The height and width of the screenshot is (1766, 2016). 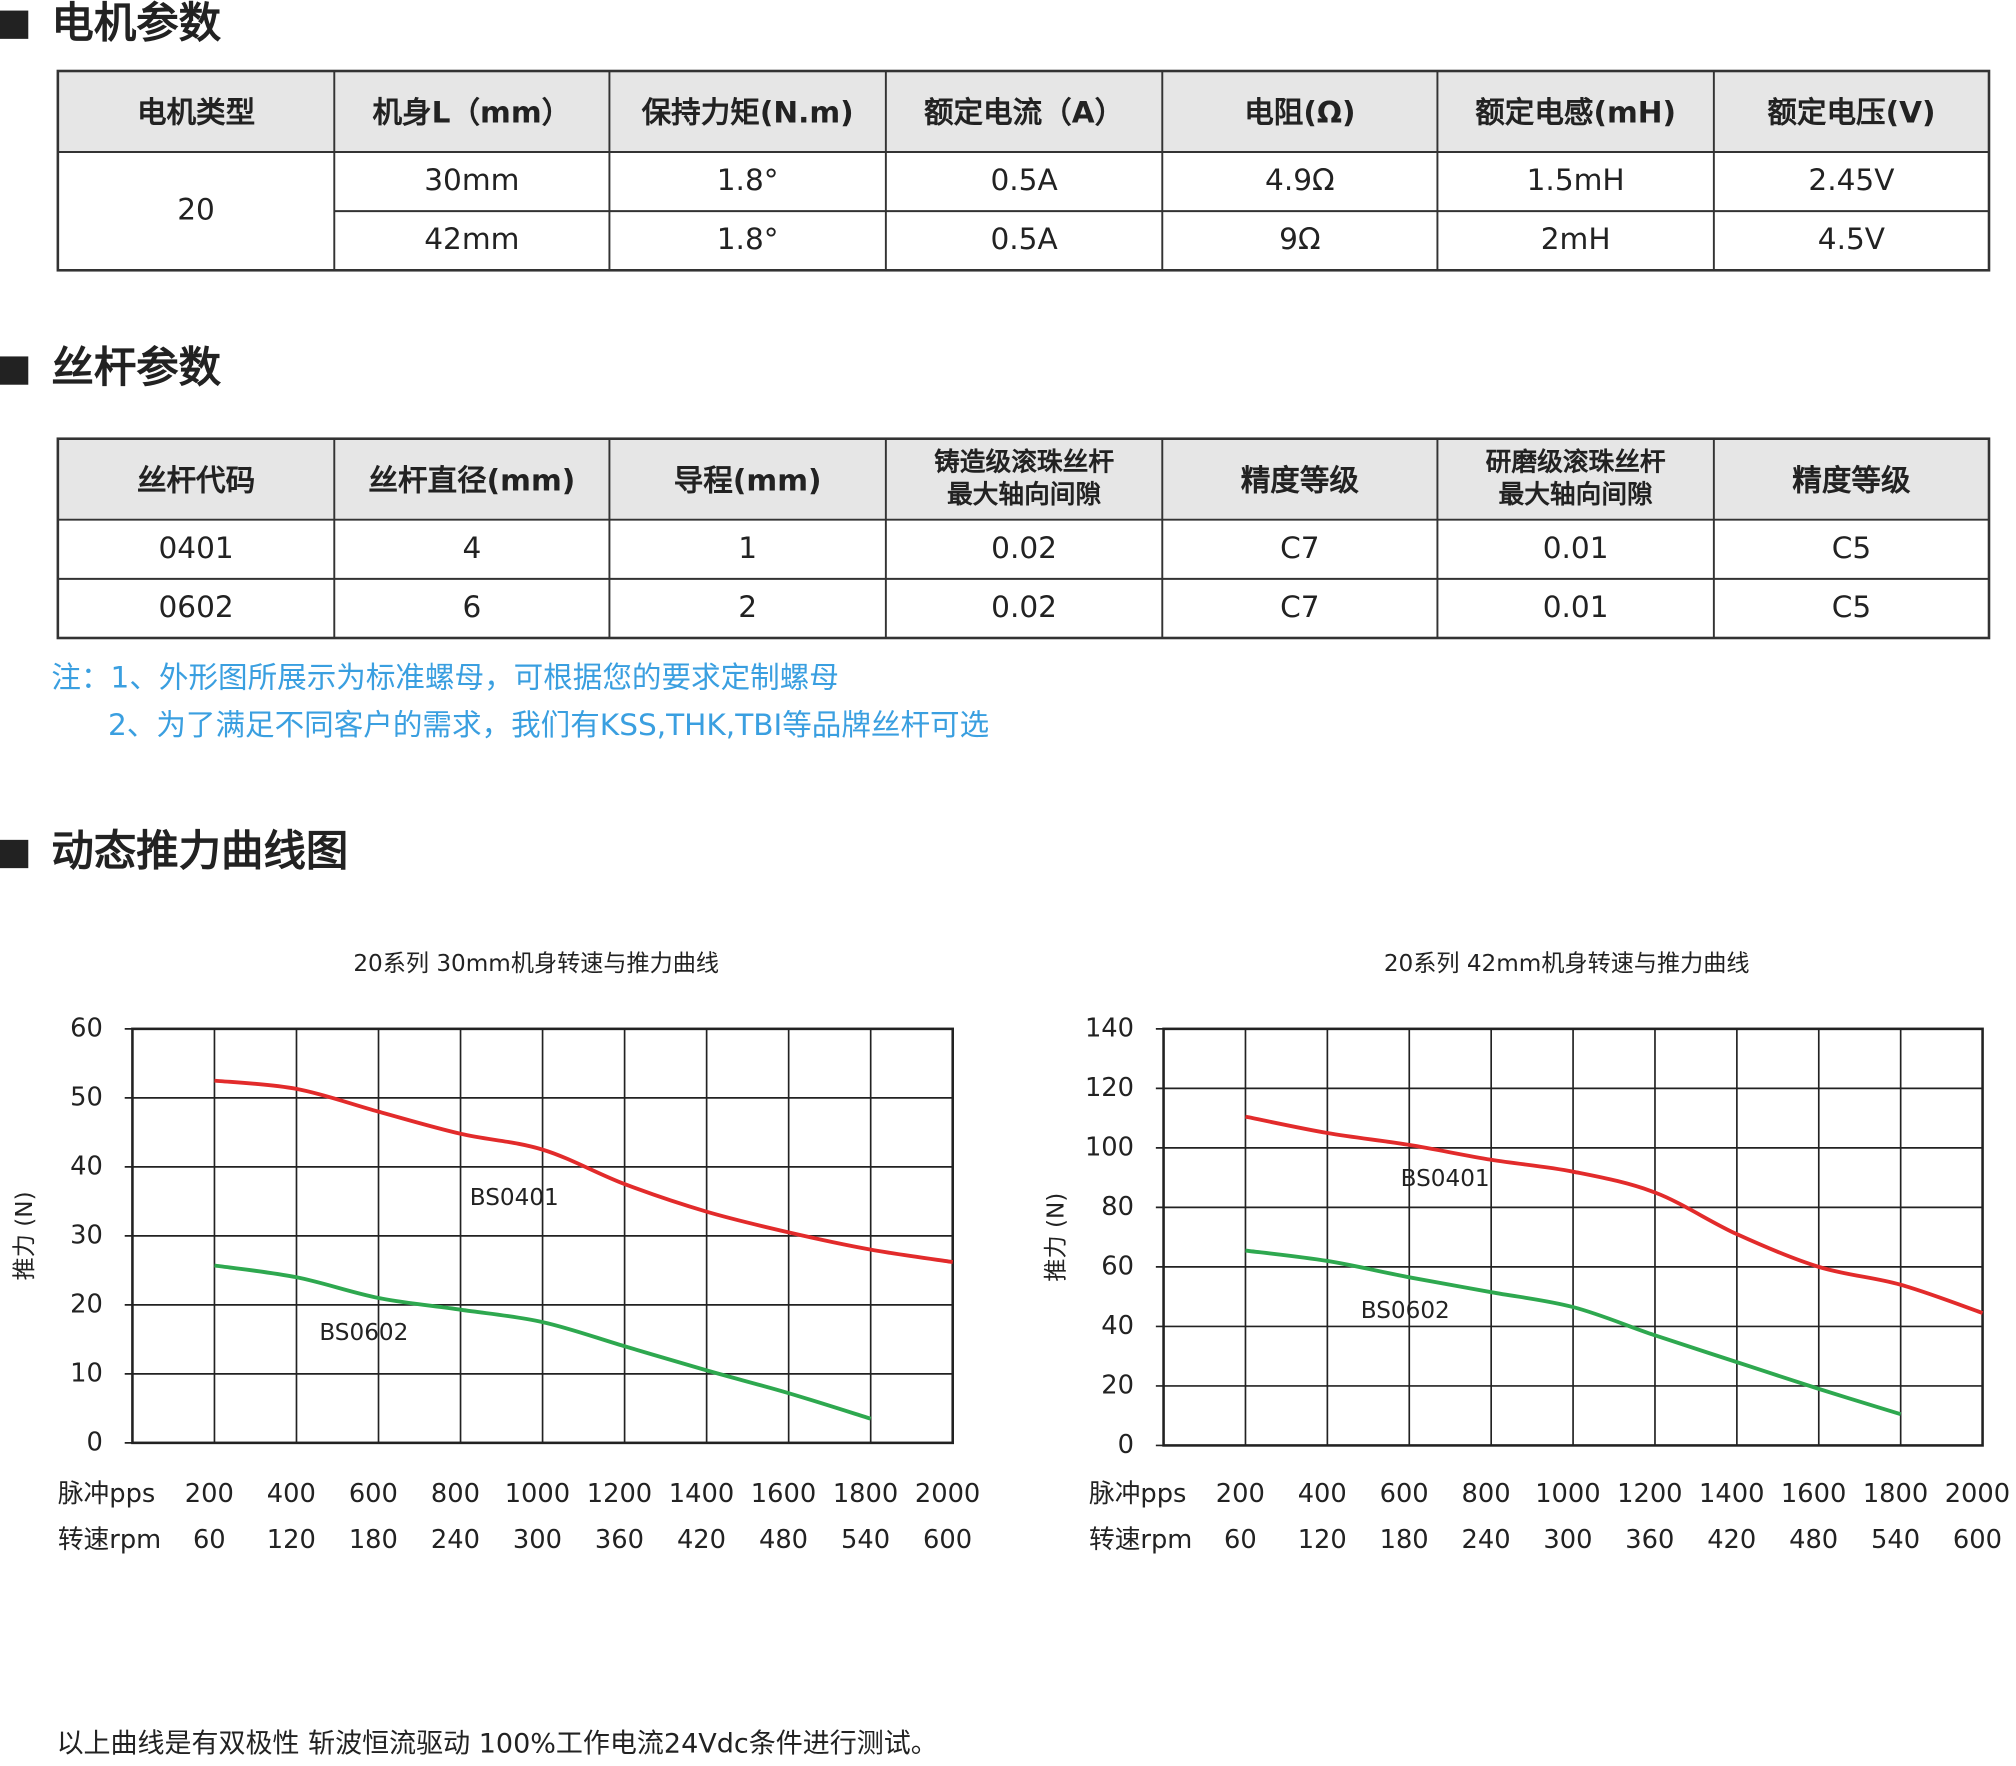 I want to click on table-cell: 1.5mH, so click(x=1576, y=180).